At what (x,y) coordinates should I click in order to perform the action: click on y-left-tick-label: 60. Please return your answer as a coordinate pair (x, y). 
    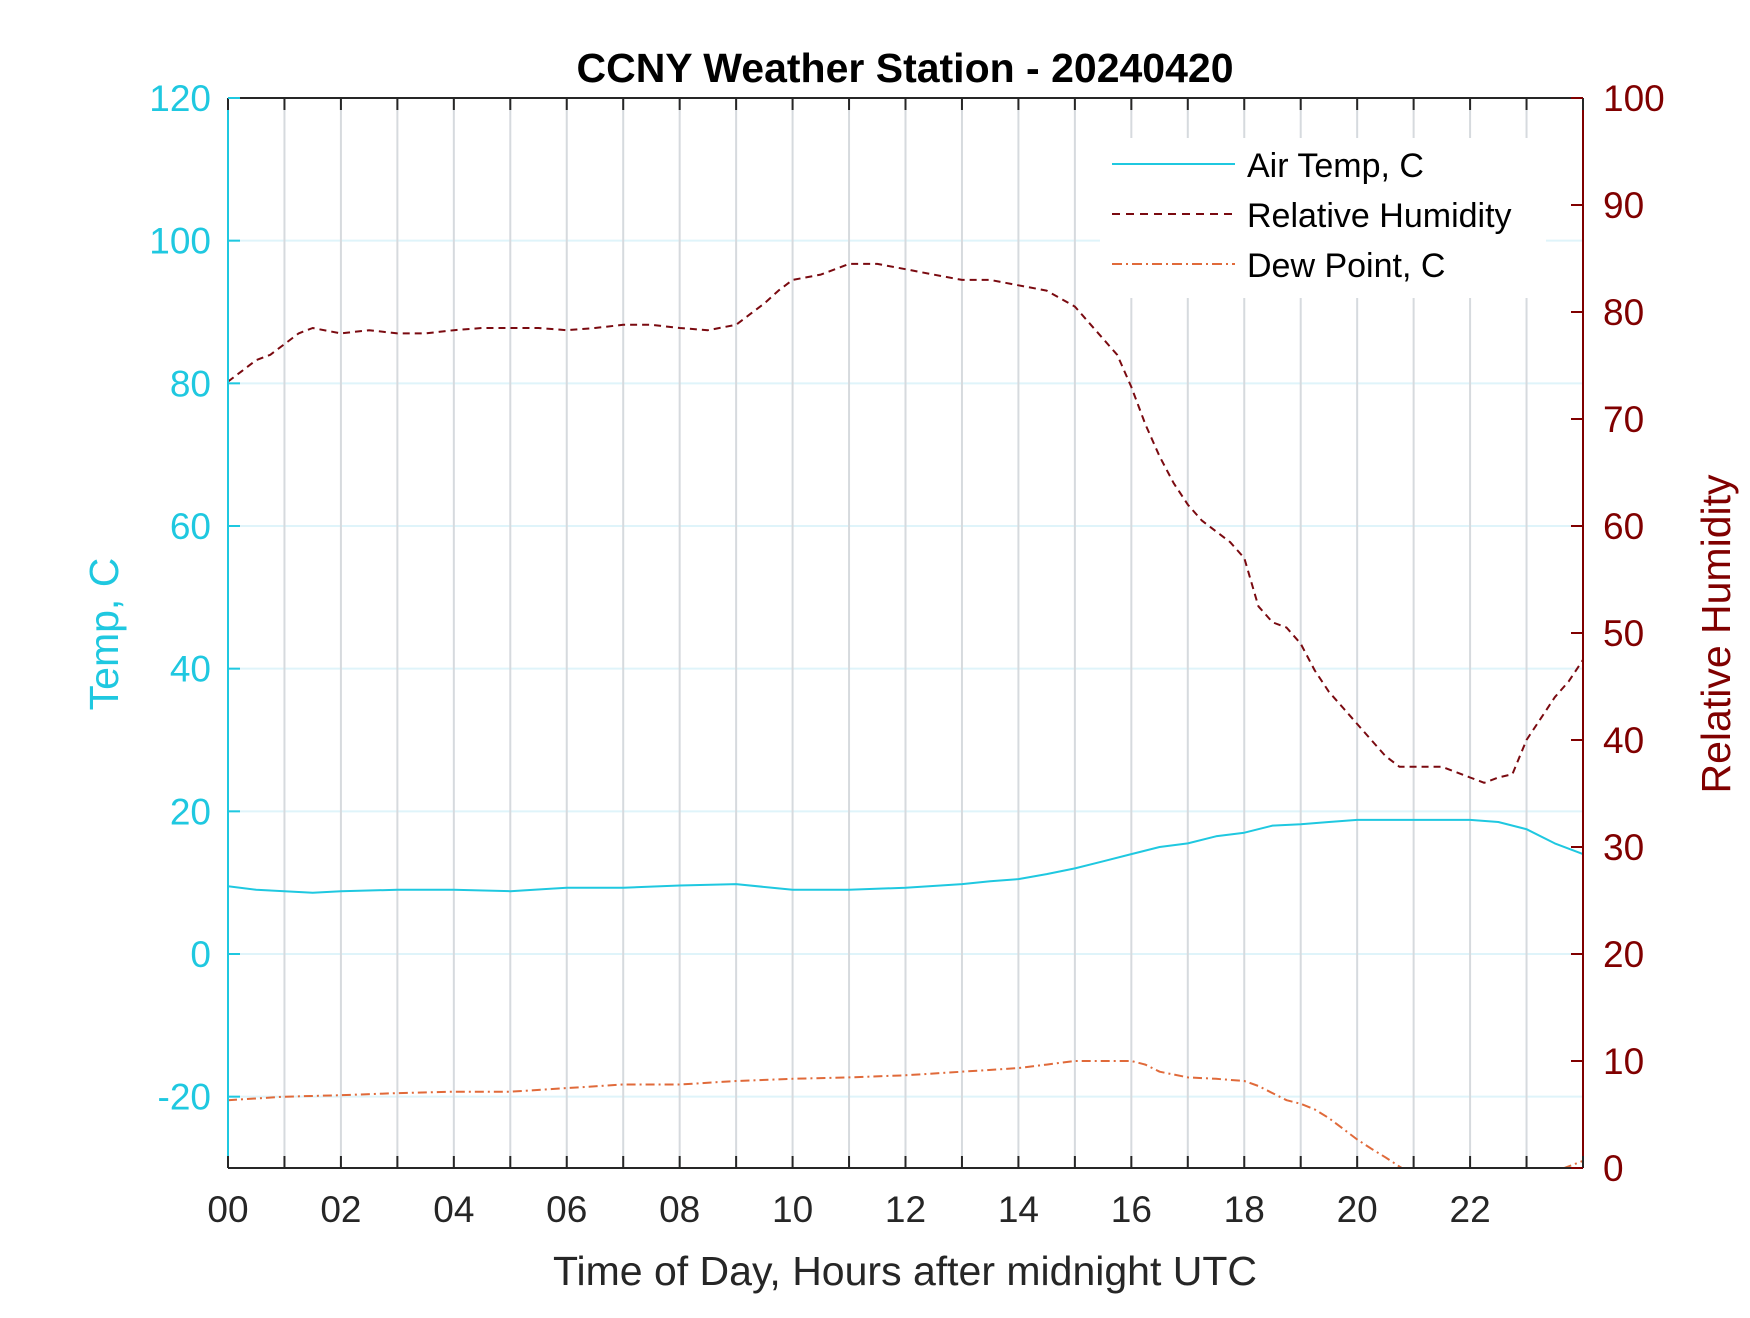
    Looking at the image, I should click on (190, 526).